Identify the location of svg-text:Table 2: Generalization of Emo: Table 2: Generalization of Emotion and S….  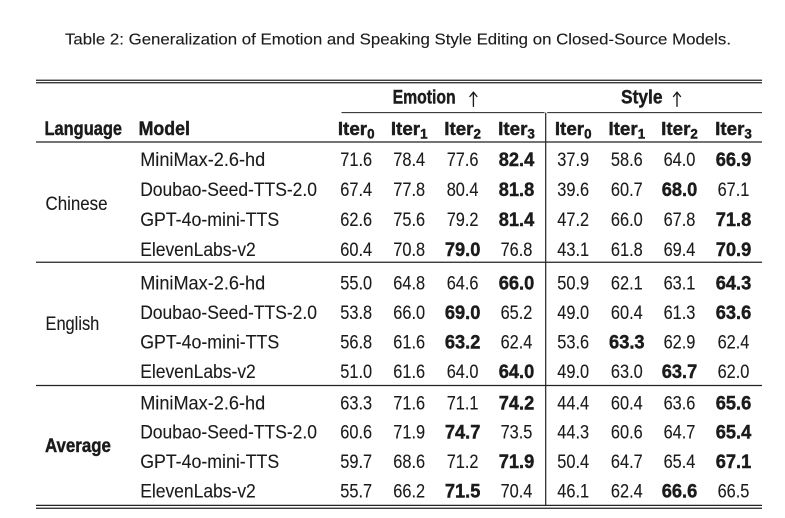
(398, 39).